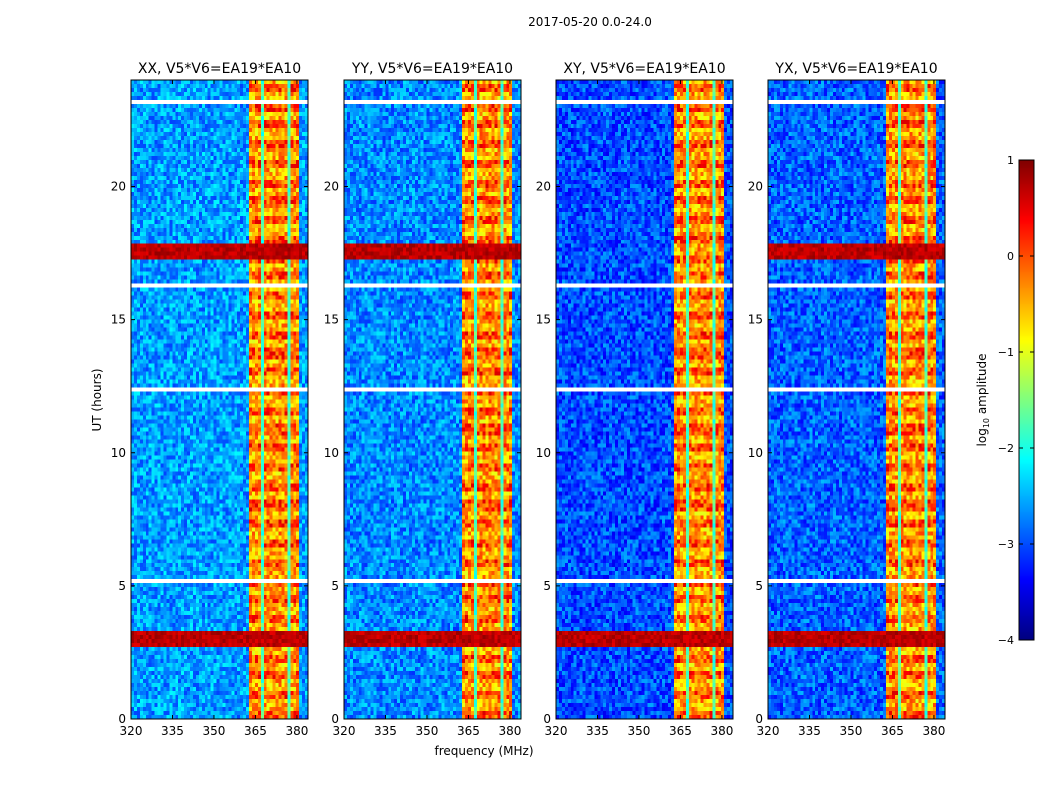 The width and height of the screenshot is (1050, 800). What do you see at coordinates (1010, 160) in the screenshot?
I see `colorbar-tick-label: 1` at bounding box center [1010, 160].